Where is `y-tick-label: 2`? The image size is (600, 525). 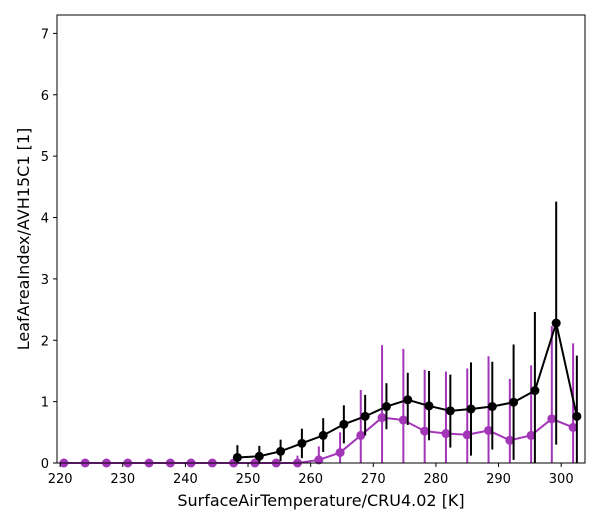
y-tick-label: 2 is located at coordinates (45, 341).